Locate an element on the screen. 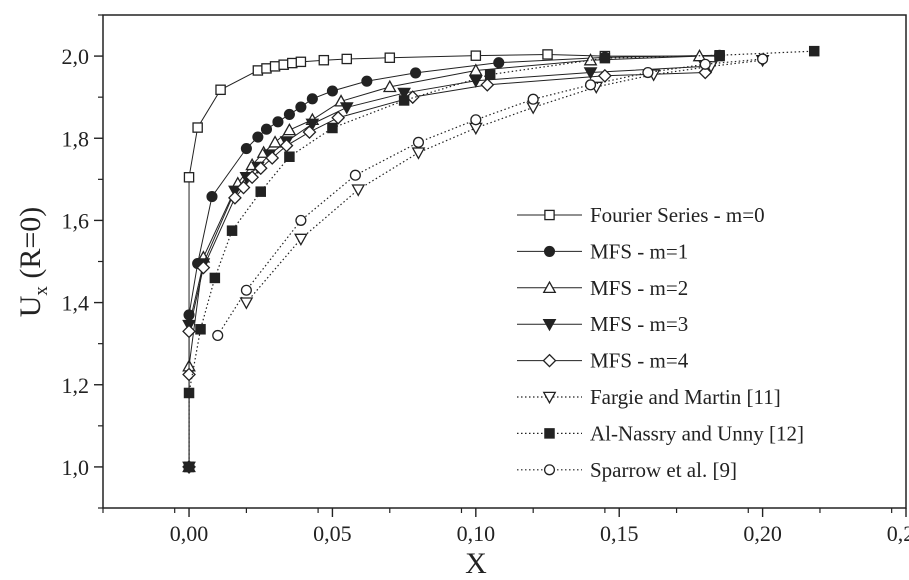 This screenshot has width=909, height=580. legend-item: Al-Nassry and Unny [12] is located at coordinates (660, 433).